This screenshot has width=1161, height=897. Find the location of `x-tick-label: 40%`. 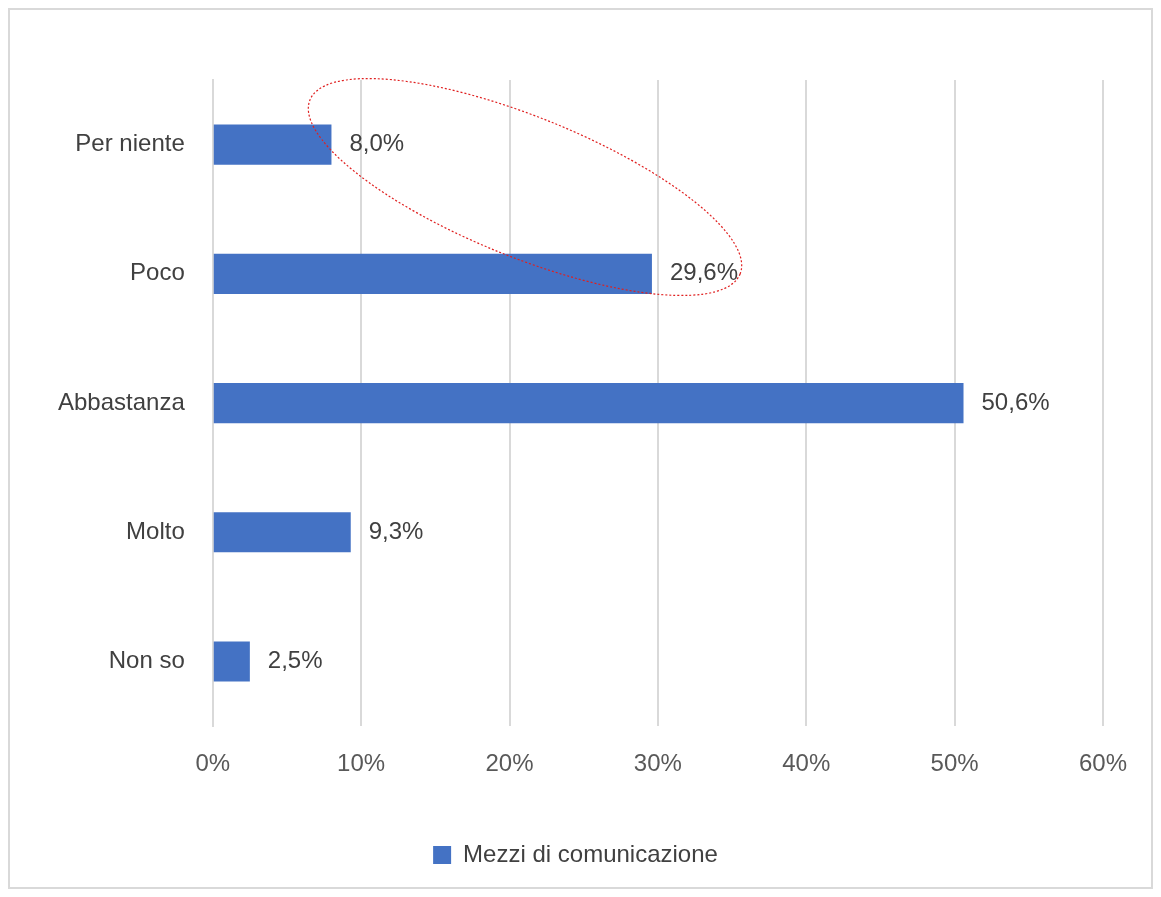

x-tick-label: 40% is located at coordinates (806, 763).